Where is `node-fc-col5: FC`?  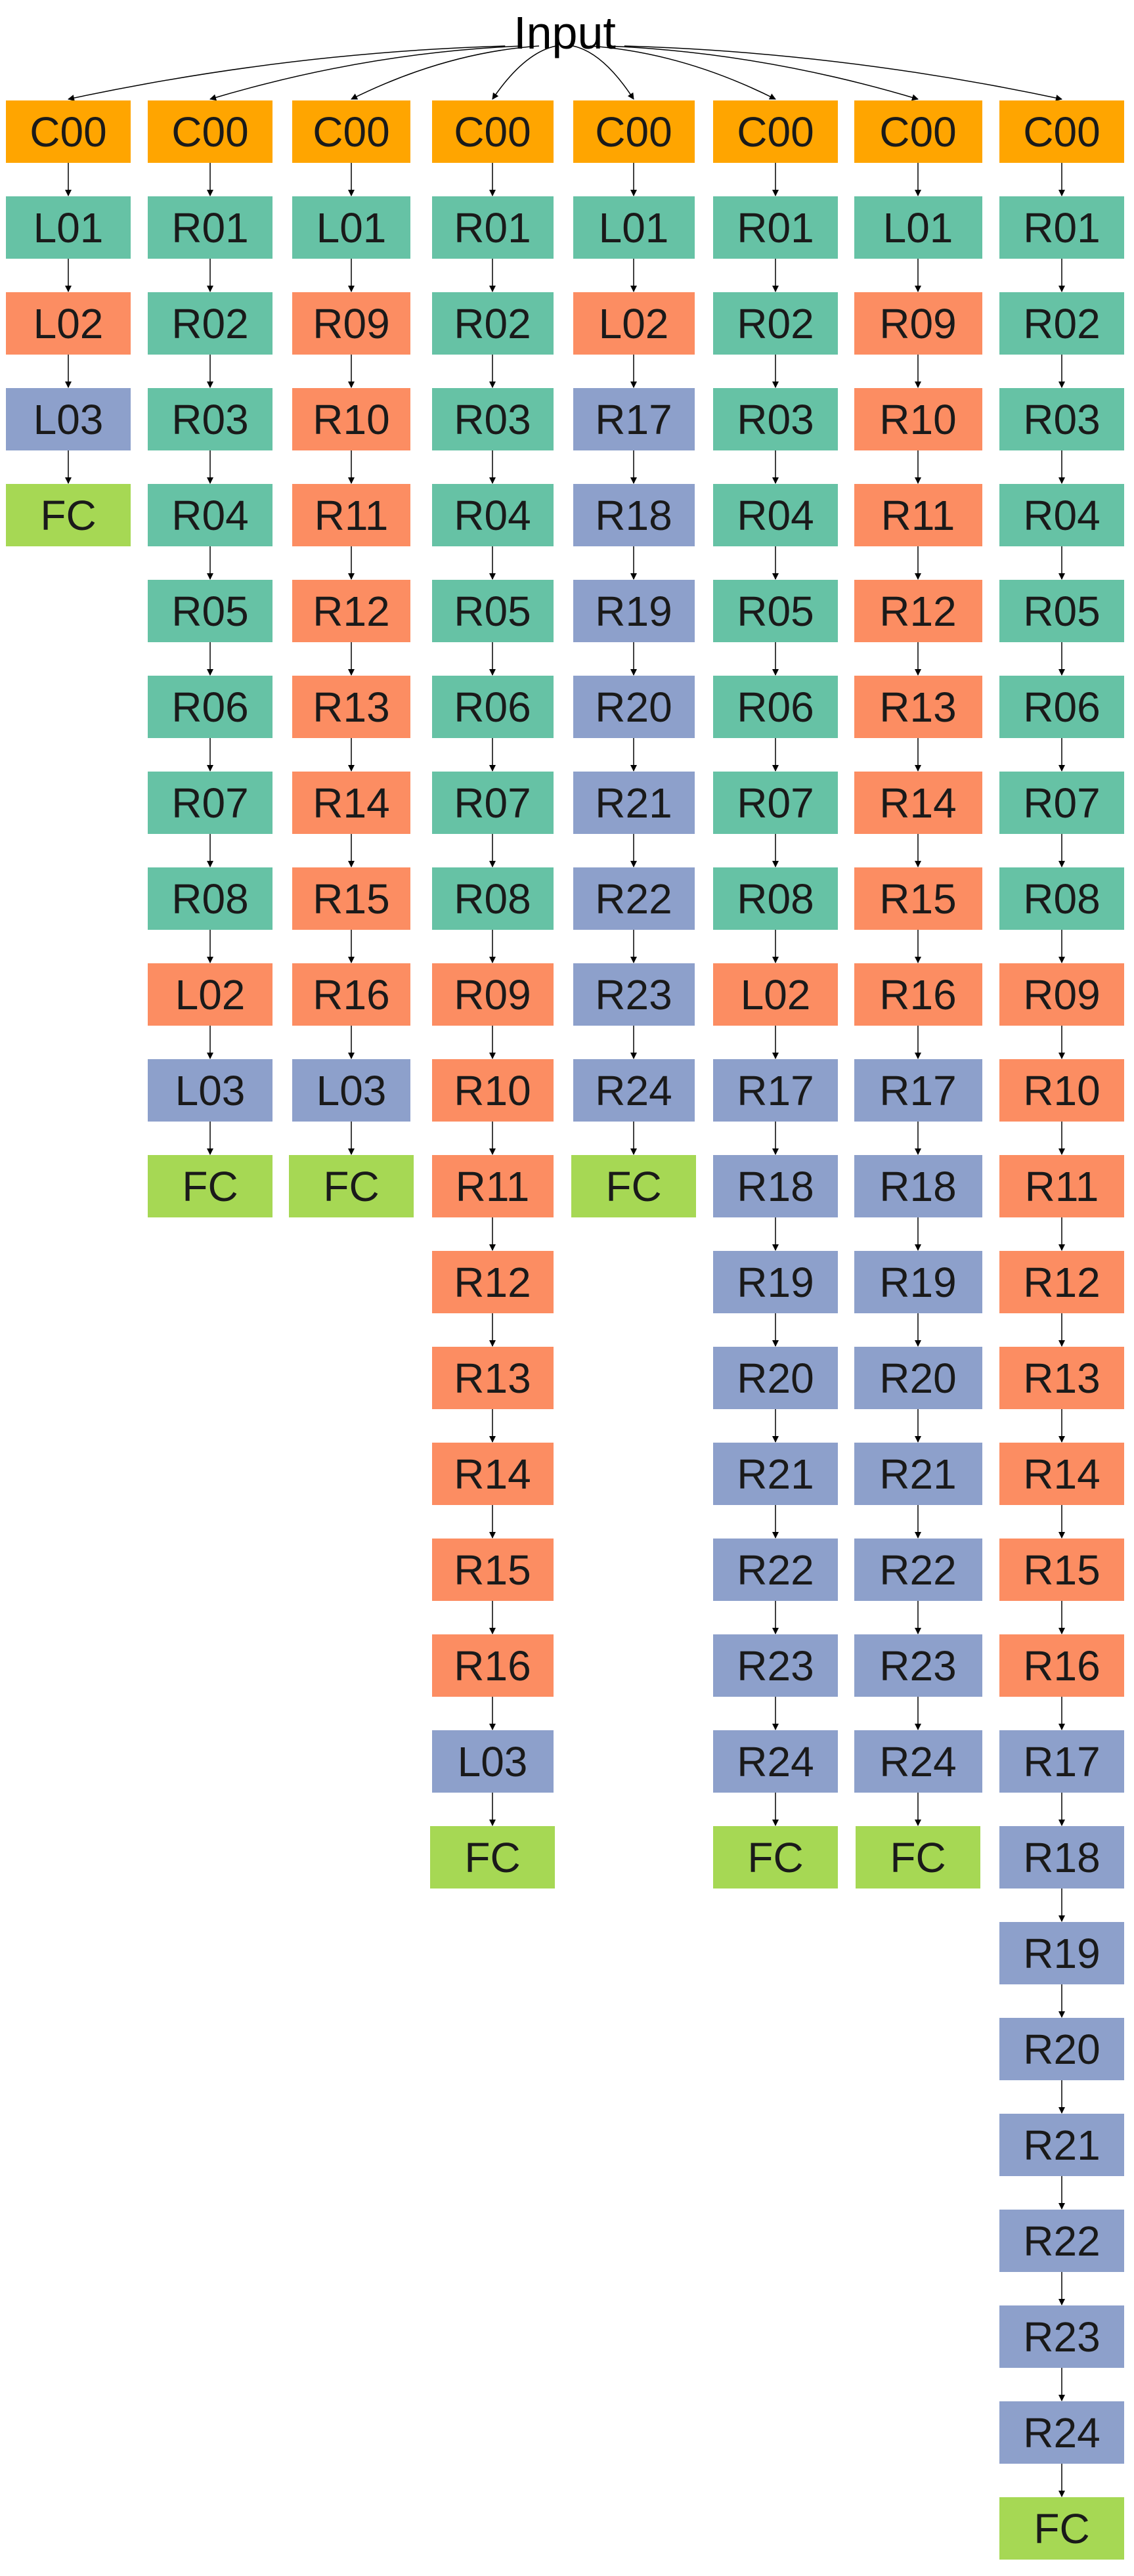
node-fc-col5: FC is located at coordinates (633, 1186).